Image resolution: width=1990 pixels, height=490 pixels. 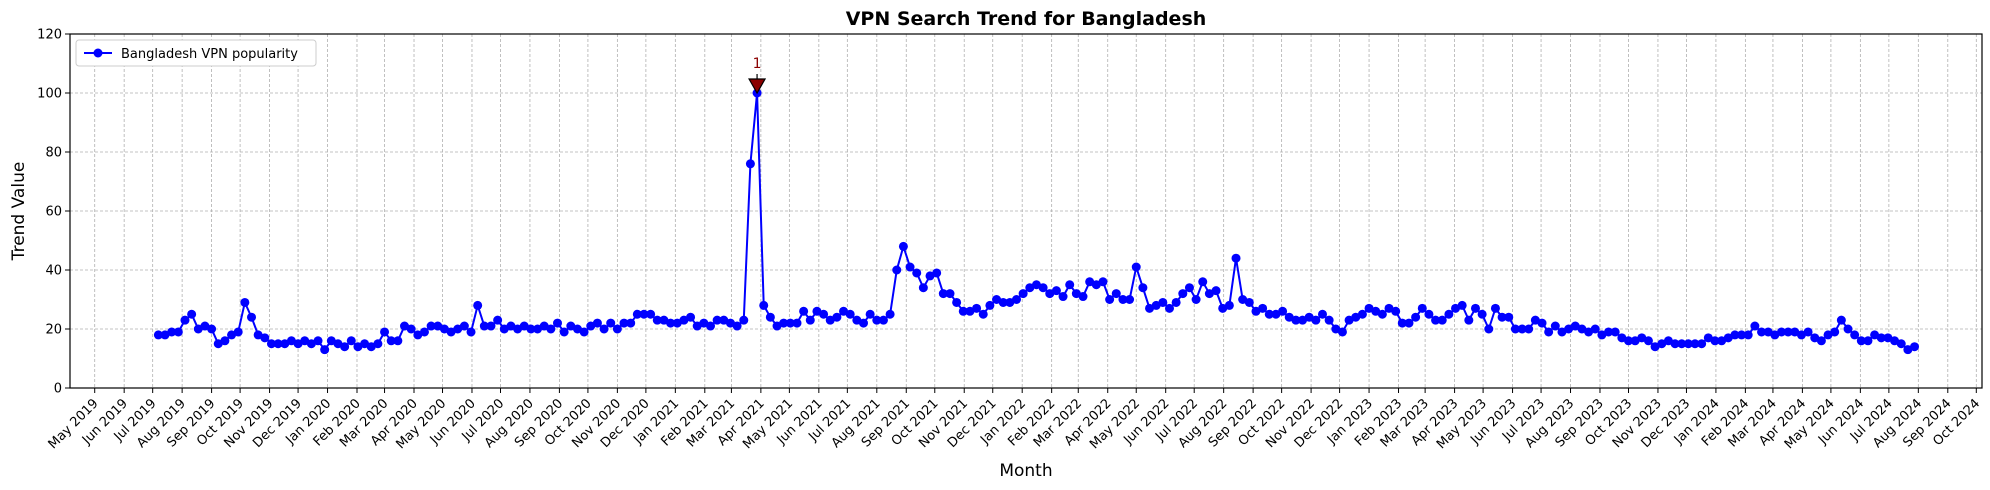 What do you see at coordinates (53, 330) in the screenshot?
I see `y-tick-label: 20` at bounding box center [53, 330].